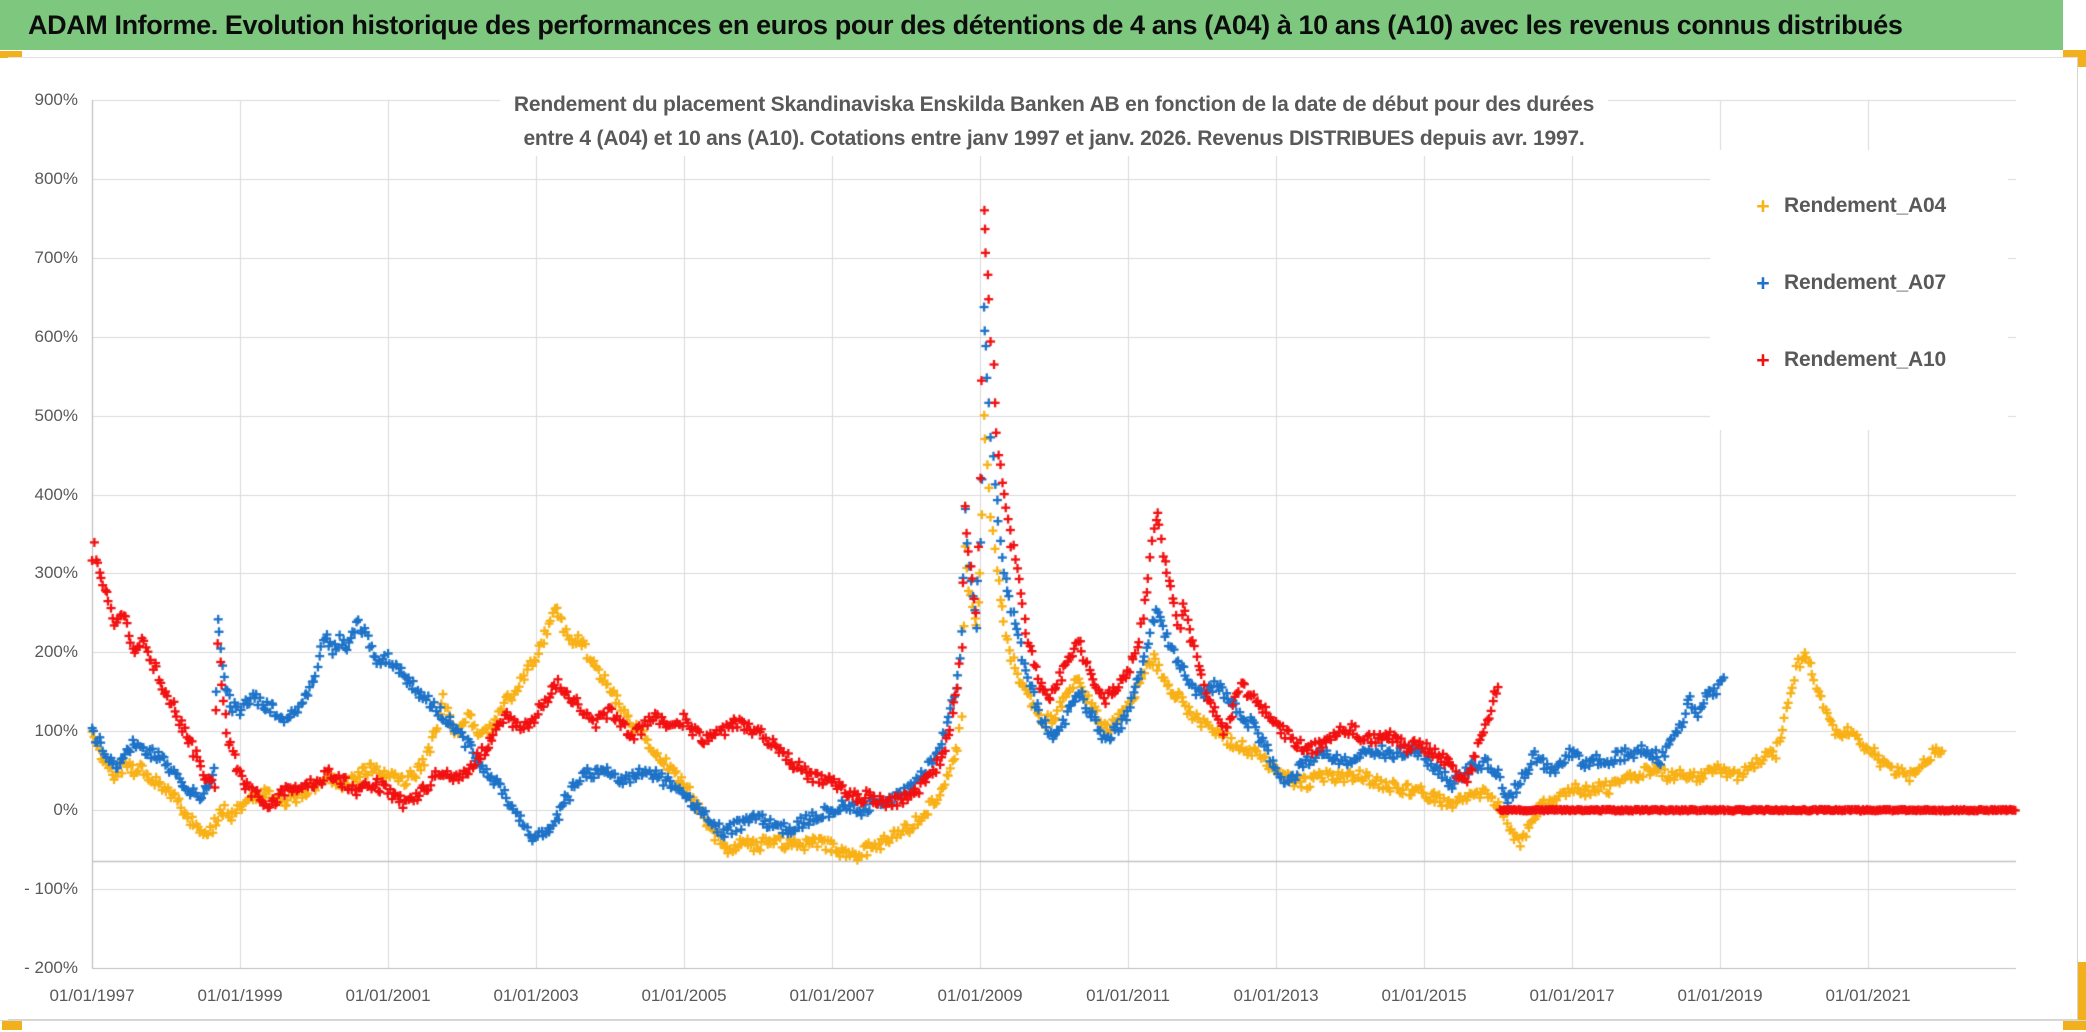  What do you see at coordinates (1572, 995) in the screenshot?
I see `x-tick-label: 01/01/2017` at bounding box center [1572, 995].